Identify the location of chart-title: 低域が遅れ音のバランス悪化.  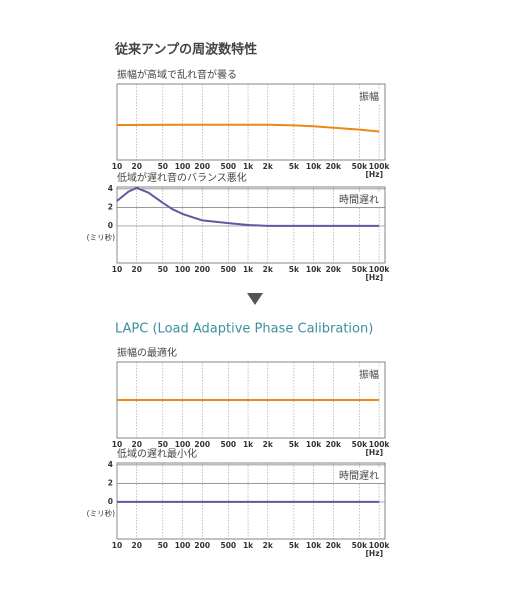
(182, 177).